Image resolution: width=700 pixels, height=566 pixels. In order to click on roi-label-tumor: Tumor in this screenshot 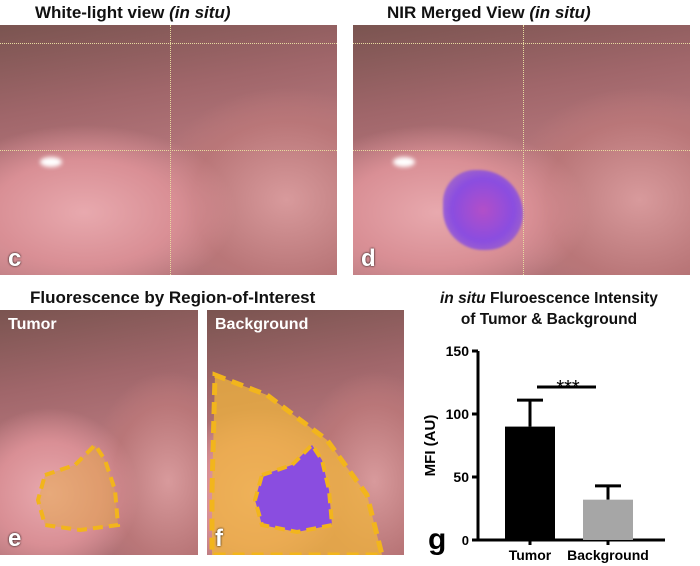, I will do `click(32, 324)`.